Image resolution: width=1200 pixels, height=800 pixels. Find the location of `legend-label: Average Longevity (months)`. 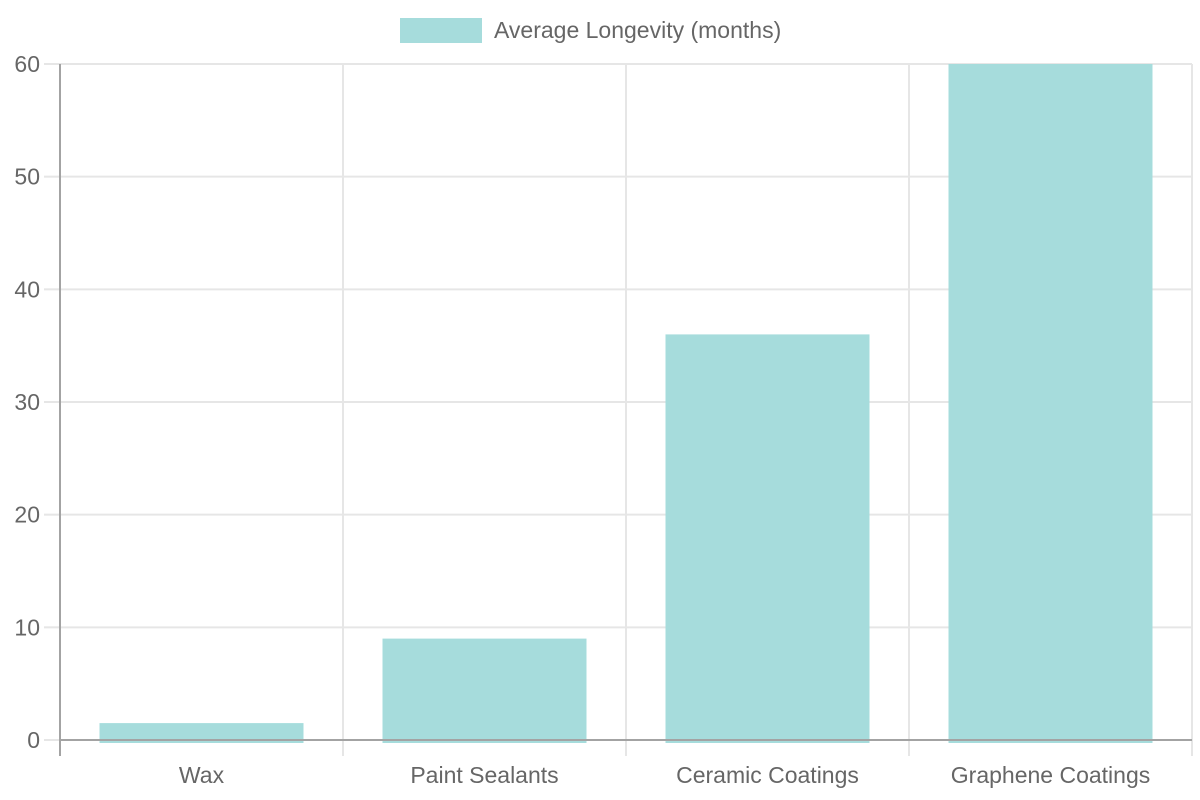

legend-label: Average Longevity (months) is located at coordinates (638, 30).